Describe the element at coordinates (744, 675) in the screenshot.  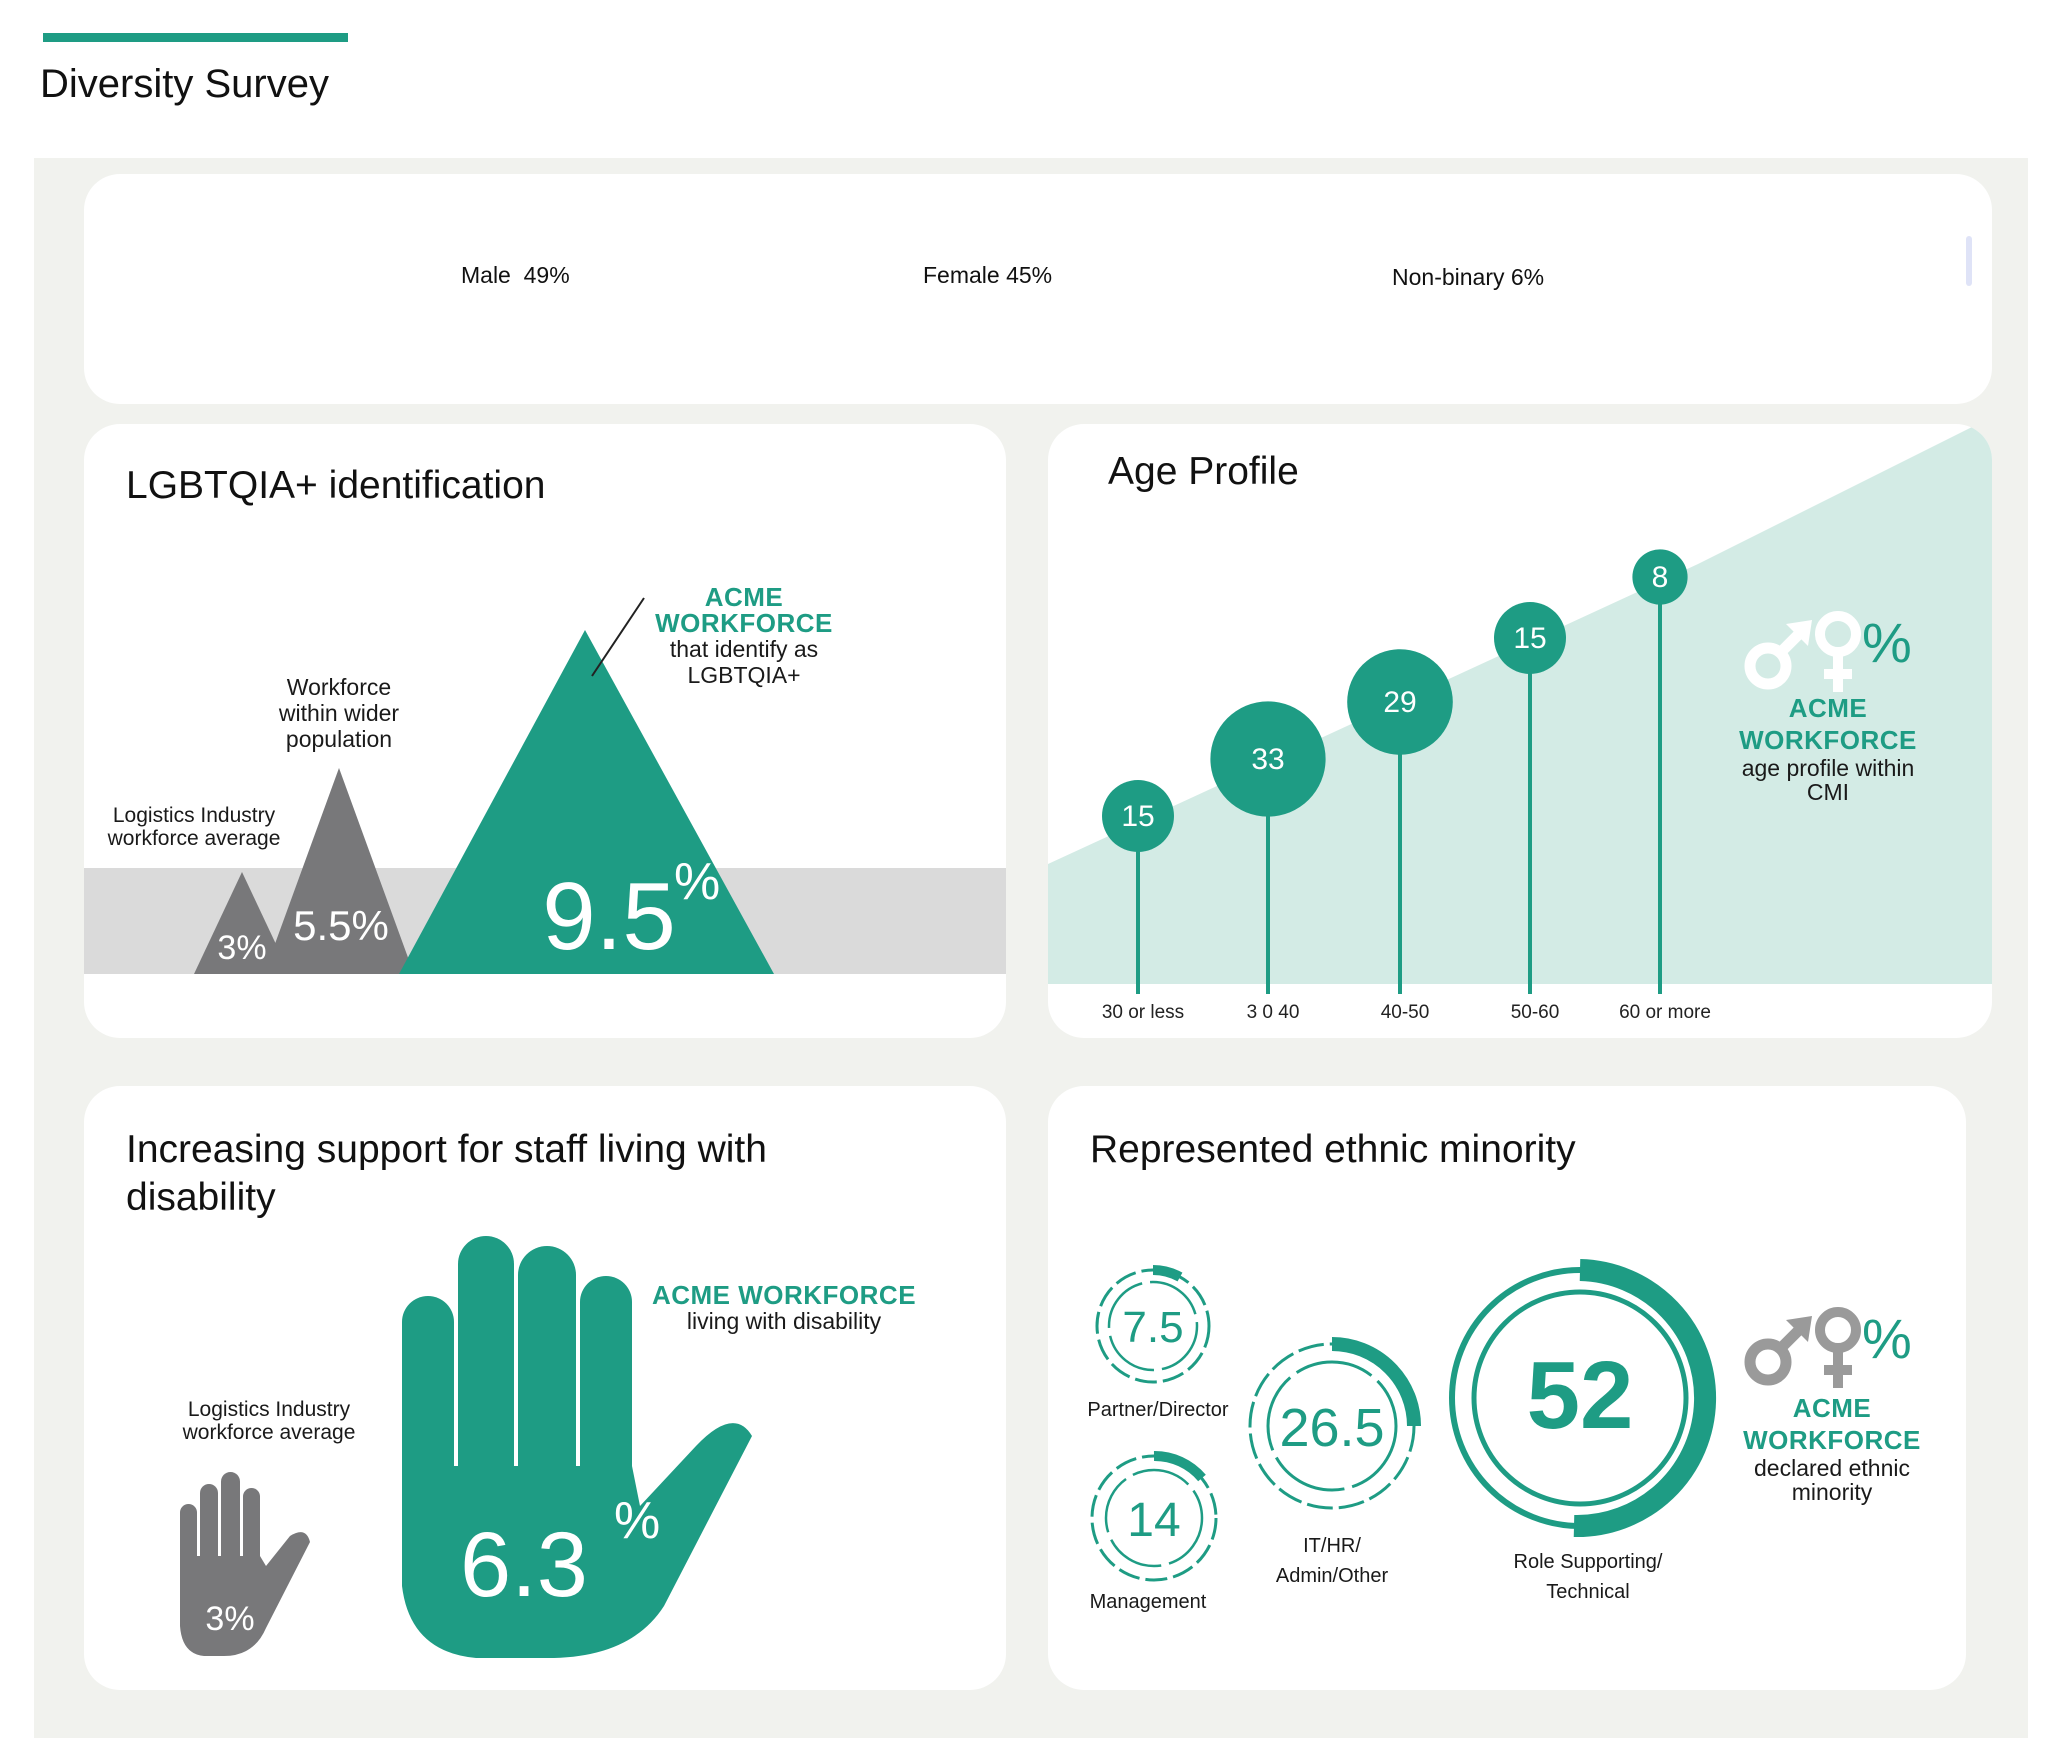
I see `acme-callout-line2: LGBTQIA+` at that location.